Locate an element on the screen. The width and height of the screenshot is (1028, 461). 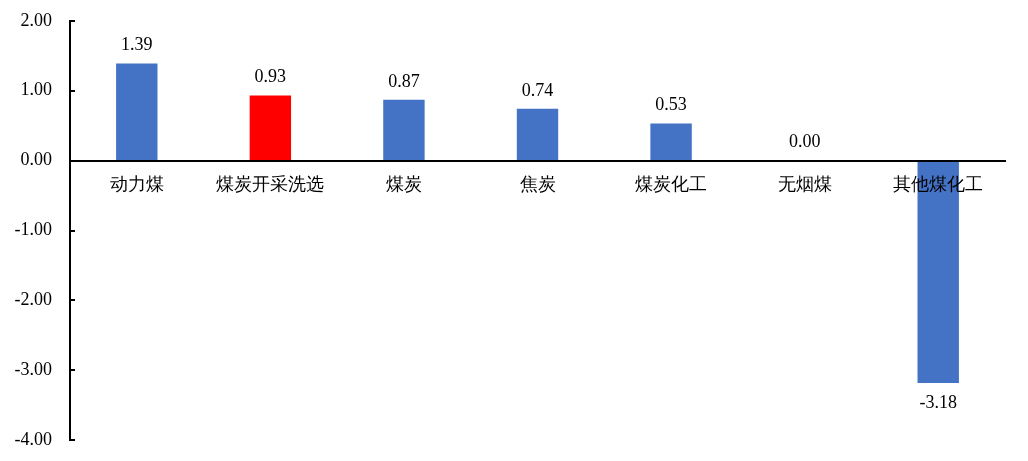
y-tick-label: 2.00 is located at coordinates (36, 19).